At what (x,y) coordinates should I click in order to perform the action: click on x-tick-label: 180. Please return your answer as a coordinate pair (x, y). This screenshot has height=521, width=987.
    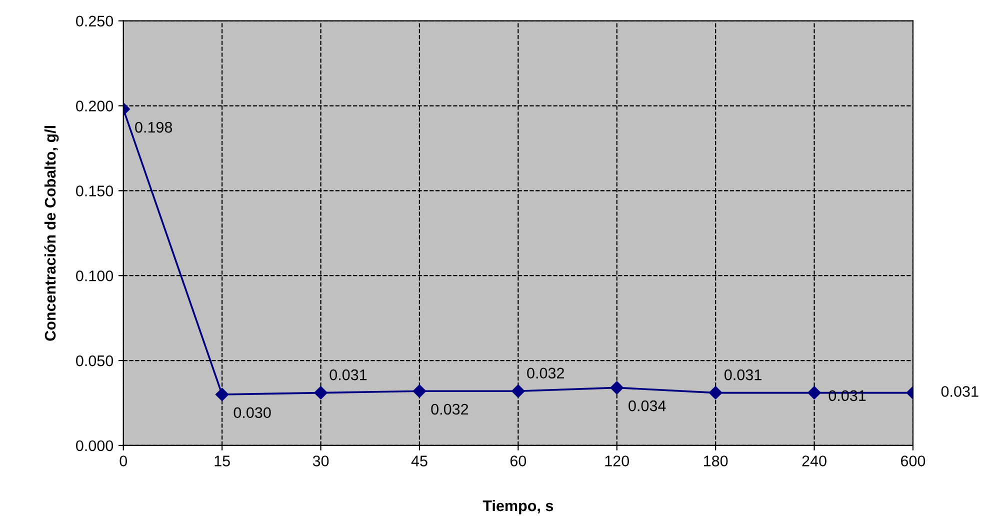
    Looking at the image, I should click on (716, 461).